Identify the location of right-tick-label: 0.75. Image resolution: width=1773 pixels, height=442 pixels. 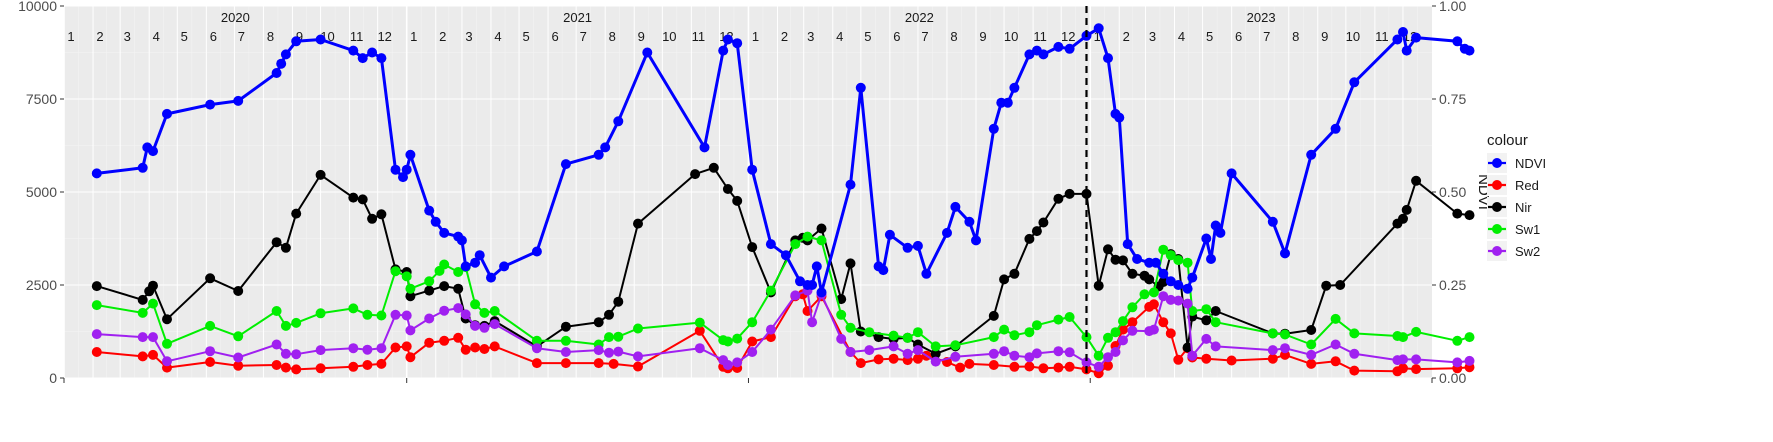
(1452, 99).